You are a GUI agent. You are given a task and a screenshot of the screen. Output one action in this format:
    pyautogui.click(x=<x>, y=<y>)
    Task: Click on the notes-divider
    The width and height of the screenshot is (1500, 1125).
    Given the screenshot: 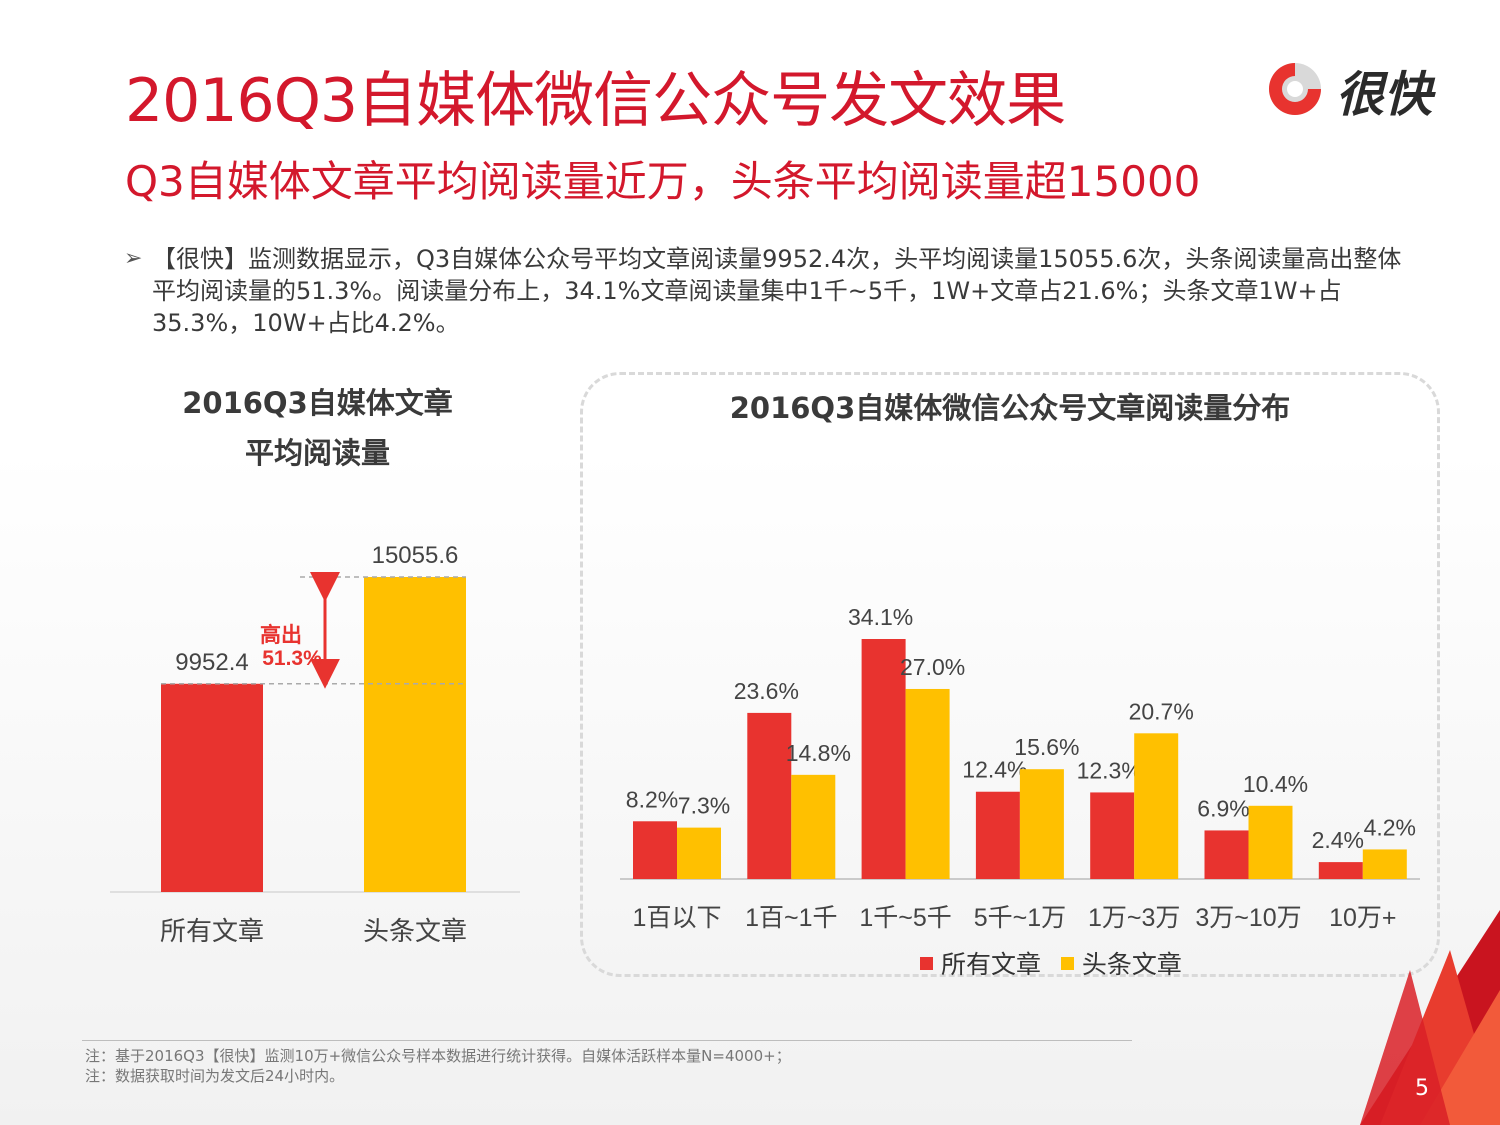 What is the action you would take?
    pyautogui.click(x=607, y=1040)
    